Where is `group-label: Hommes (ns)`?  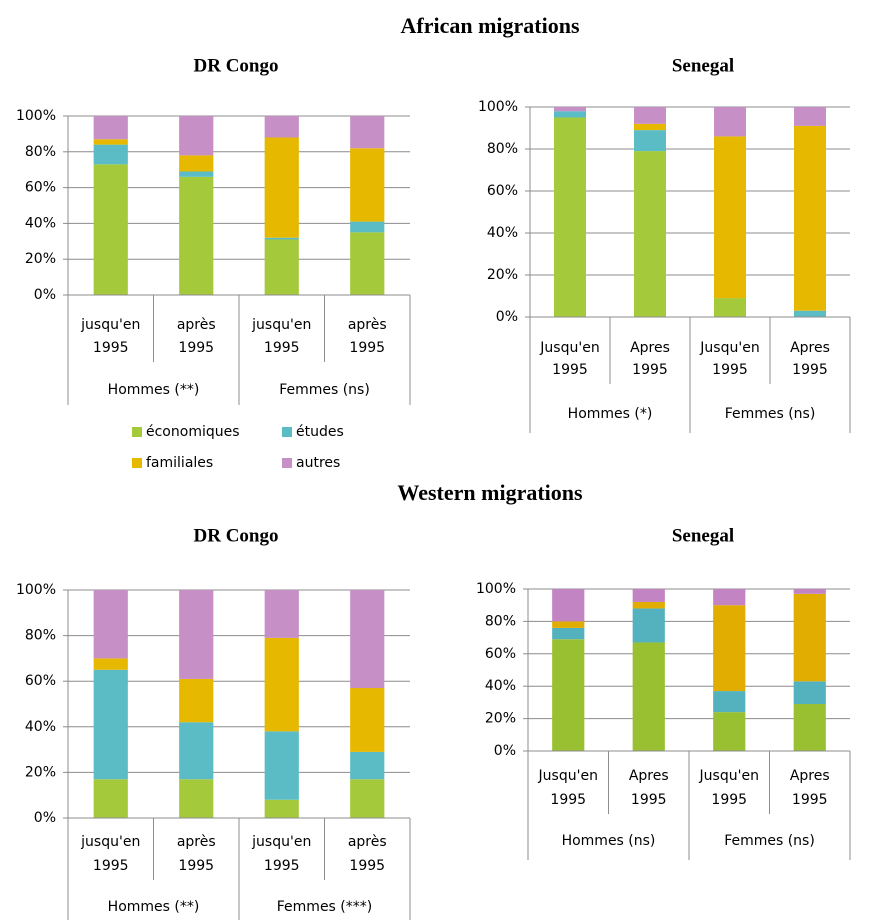
group-label: Hommes (ns) is located at coordinates (609, 841).